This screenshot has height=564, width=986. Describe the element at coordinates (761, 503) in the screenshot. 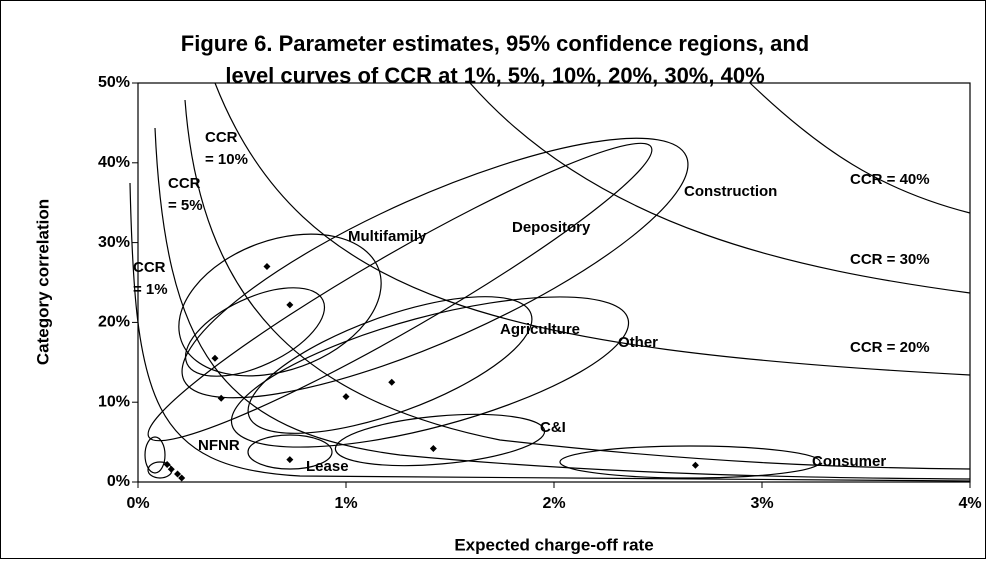

I see `x-tick-label: 3%` at that location.